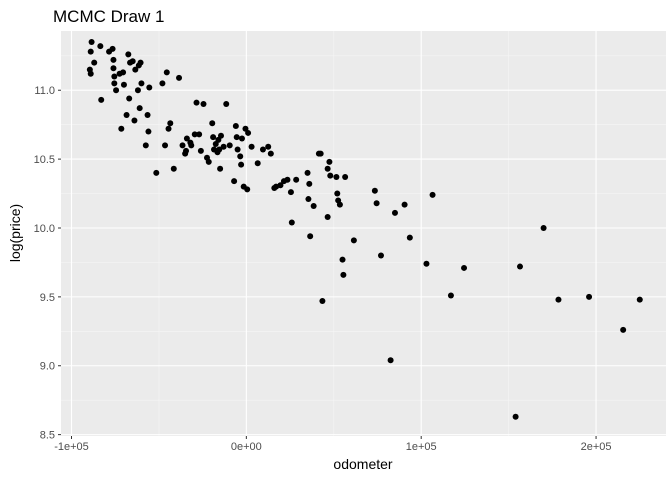 The height and width of the screenshot is (480, 672). I want to click on x-tick-label: 2e+05, so click(596, 447).